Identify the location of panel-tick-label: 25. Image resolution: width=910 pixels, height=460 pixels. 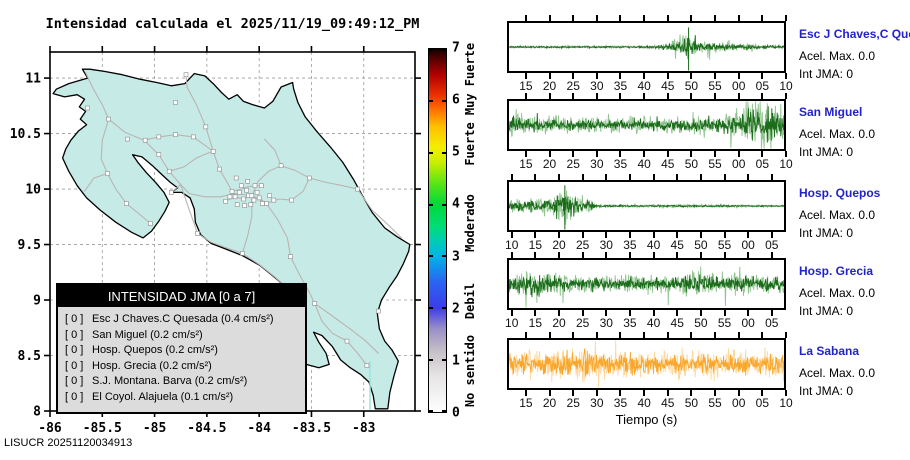
(573, 164).